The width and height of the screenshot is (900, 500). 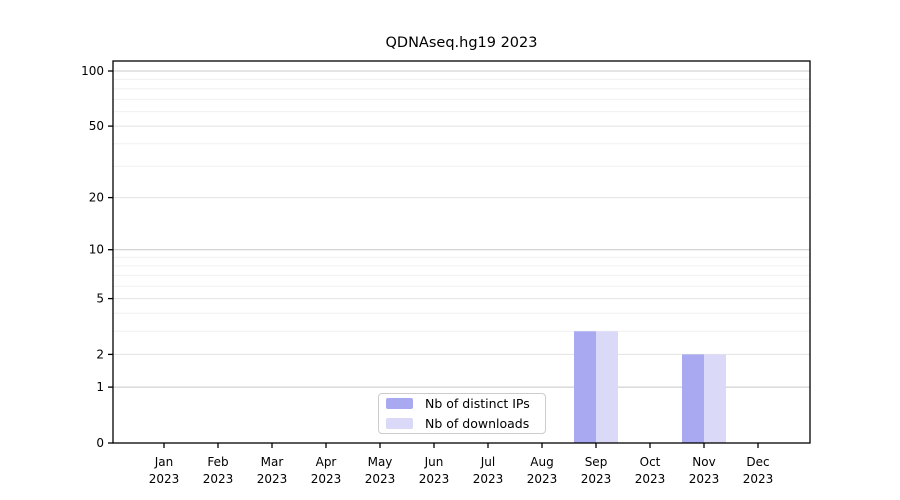 What do you see at coordinates (100, 299) in the screenshot?
I see `y-tick-label: 5` at bounding box center [100, 299].